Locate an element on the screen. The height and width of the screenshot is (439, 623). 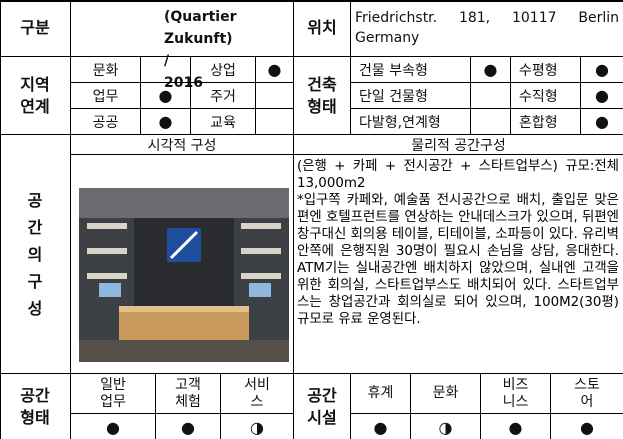
item-name: 업무 is located at coordinates (106, 96).